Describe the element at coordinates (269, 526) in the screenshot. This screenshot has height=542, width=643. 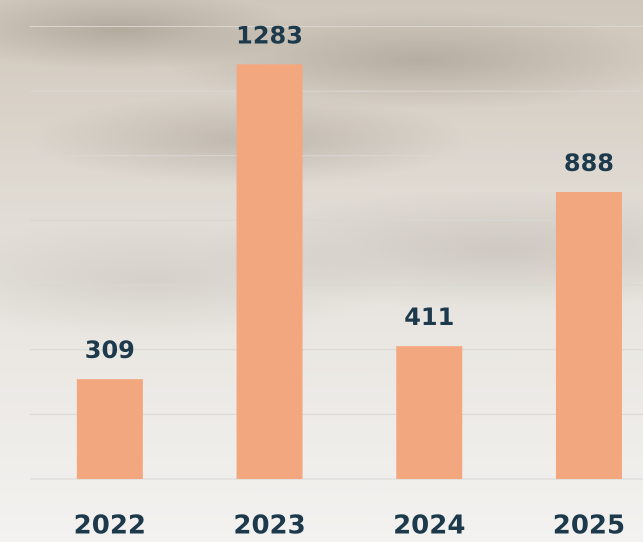
I see `x-tick-label: 2023` at that location.